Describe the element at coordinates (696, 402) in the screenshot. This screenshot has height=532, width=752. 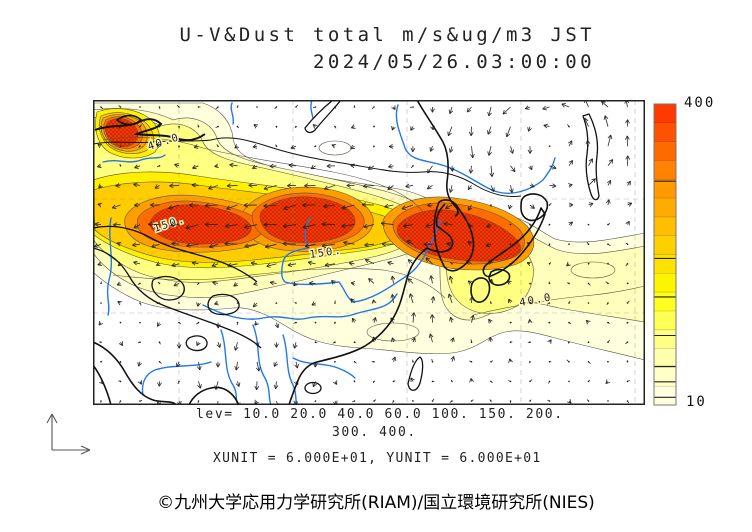
I see `colorbar-min-label: 10` at that location.